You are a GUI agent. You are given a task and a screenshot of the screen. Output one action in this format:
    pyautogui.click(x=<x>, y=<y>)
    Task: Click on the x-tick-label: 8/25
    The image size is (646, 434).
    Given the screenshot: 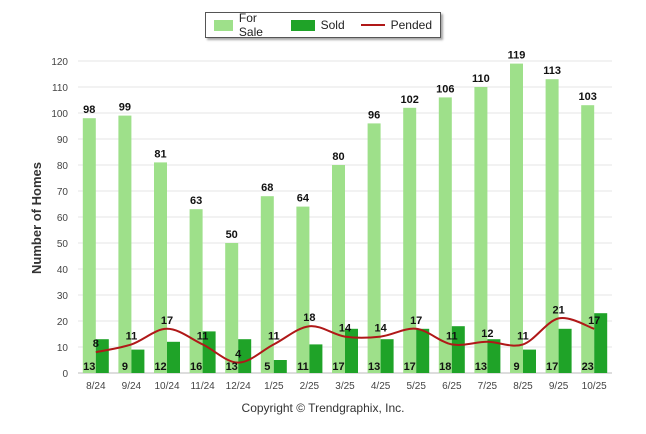 What is the action you would take?
    pyautogui.click(x=523, y=386)
    